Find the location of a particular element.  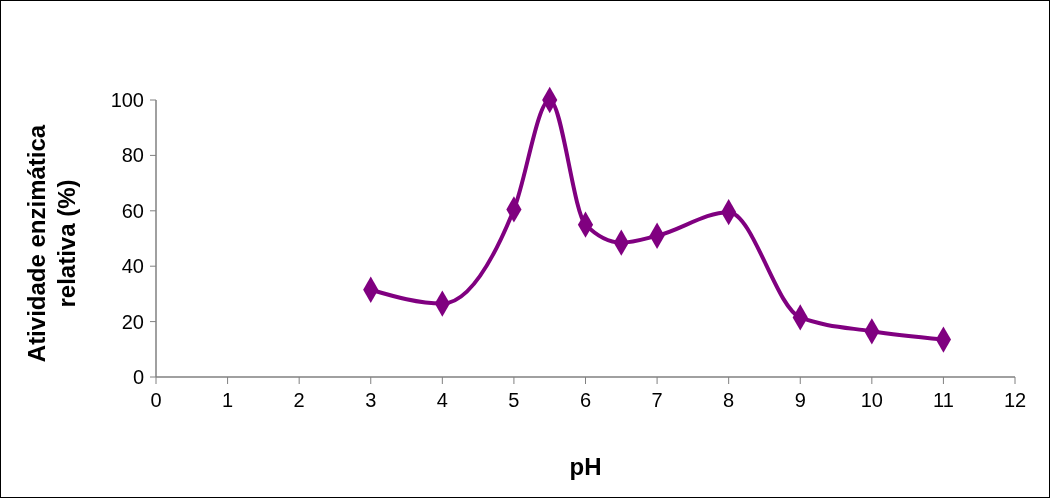

x-tick-label: 7 is located at coordinates (657, 400).